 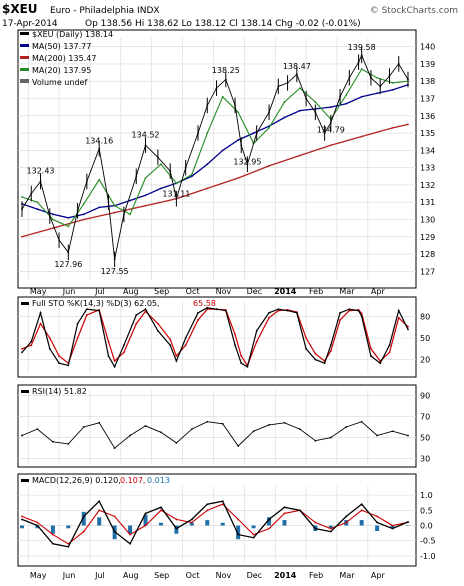 What do you see at coordinates (426, 510) in the screenshot?
I see `y-tick-label: 0.5` at bounding box center [426, 510].